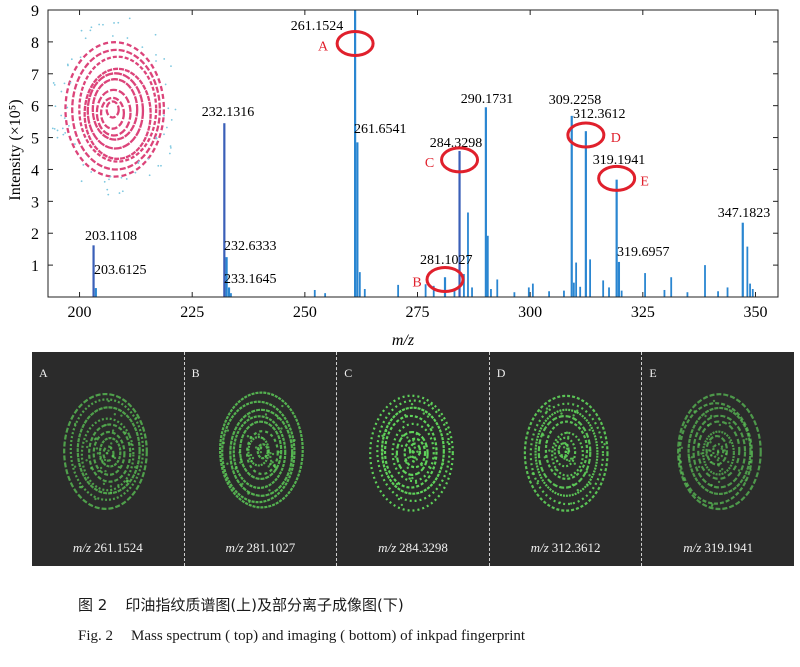  Describe the element at coordinates (755, 312) in the screenshot. I see `x-tick-label: 350` at that location.